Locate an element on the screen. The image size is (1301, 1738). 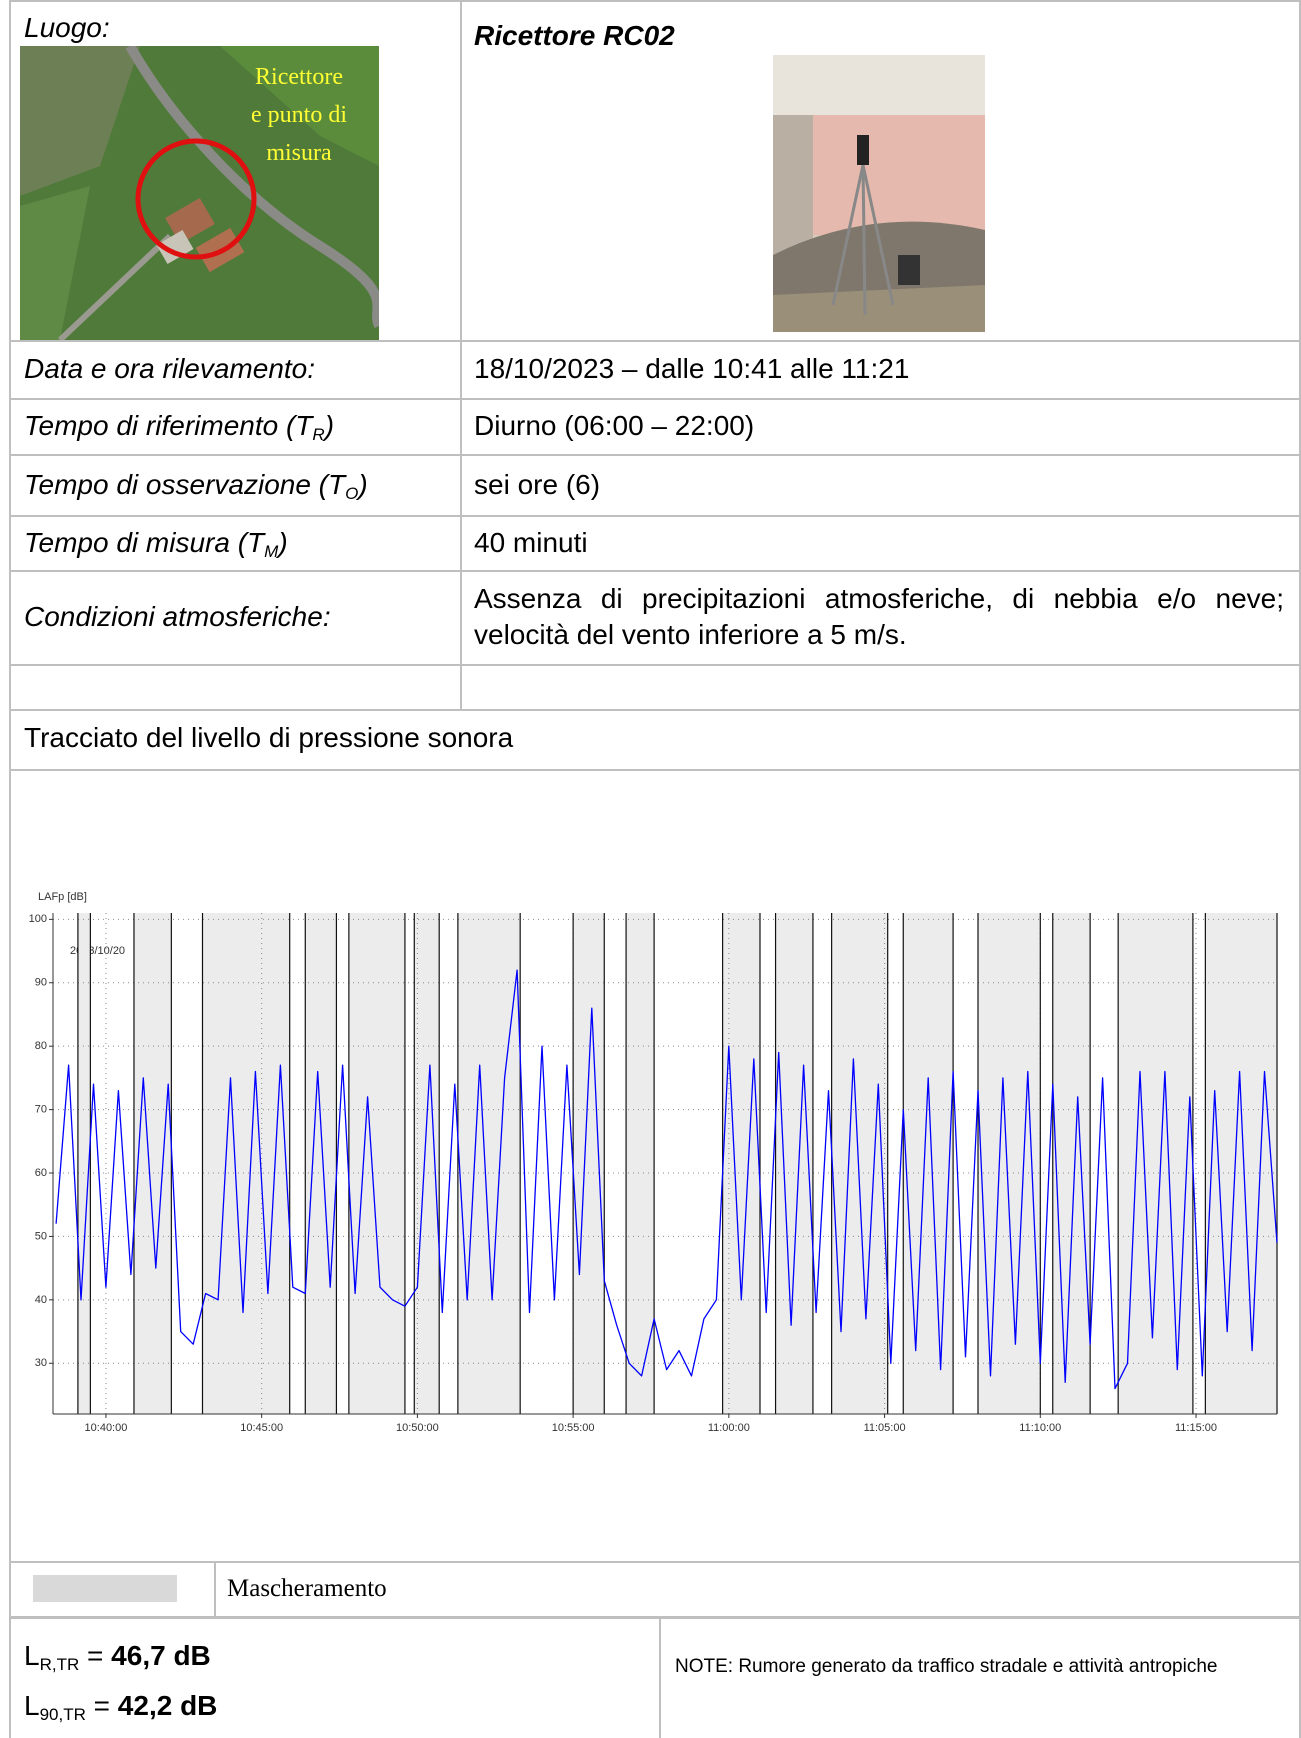
site-photo is located at coordinates (879, 193).